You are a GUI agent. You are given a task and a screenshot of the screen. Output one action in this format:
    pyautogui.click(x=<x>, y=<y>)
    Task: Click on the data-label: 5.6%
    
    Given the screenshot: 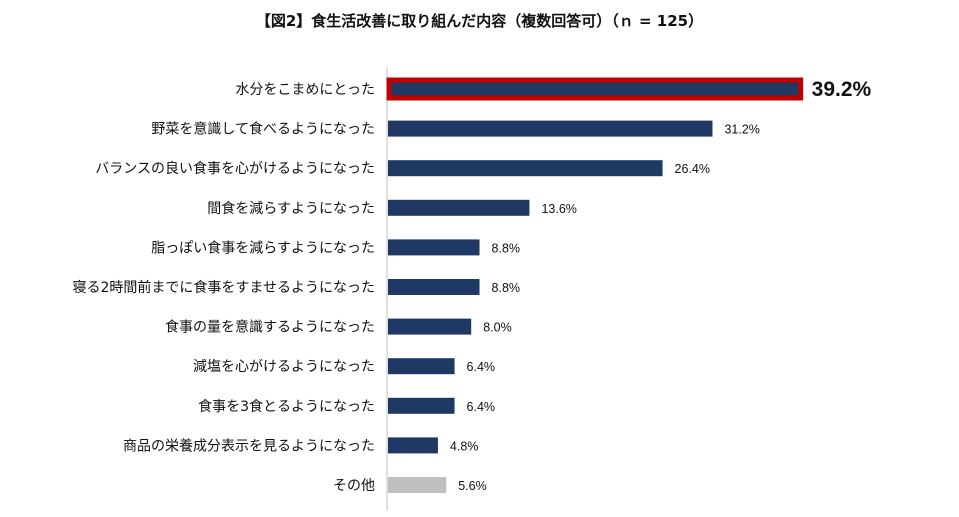 What is the action you would take?
    pyautogui.click(x=472, y=486)
    